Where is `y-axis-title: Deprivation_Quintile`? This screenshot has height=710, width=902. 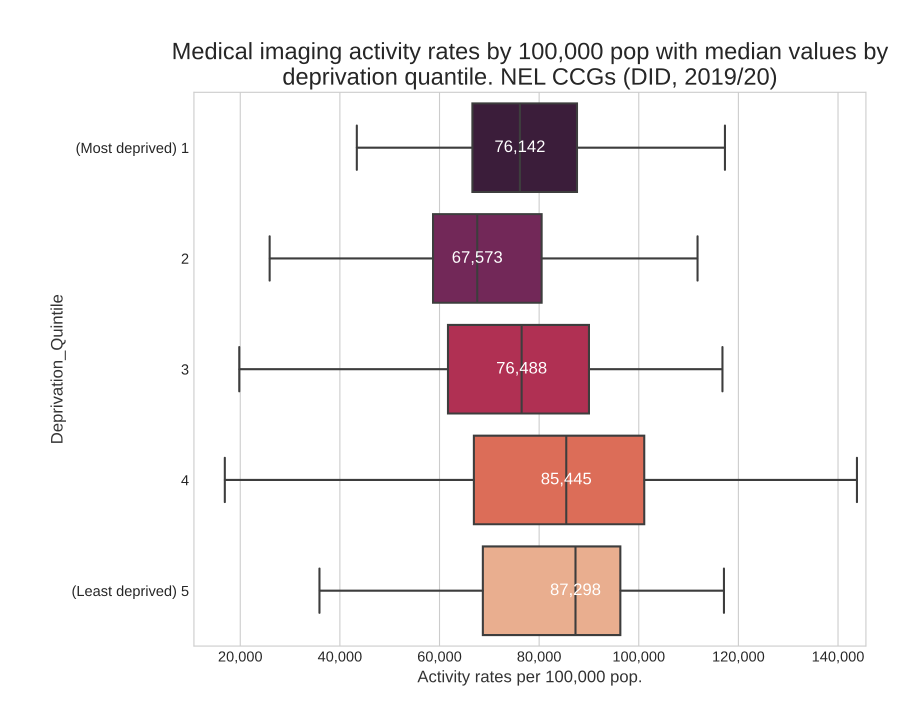 y-axis-title: Deprivation_Quintile is located at coordinates (58, 368).